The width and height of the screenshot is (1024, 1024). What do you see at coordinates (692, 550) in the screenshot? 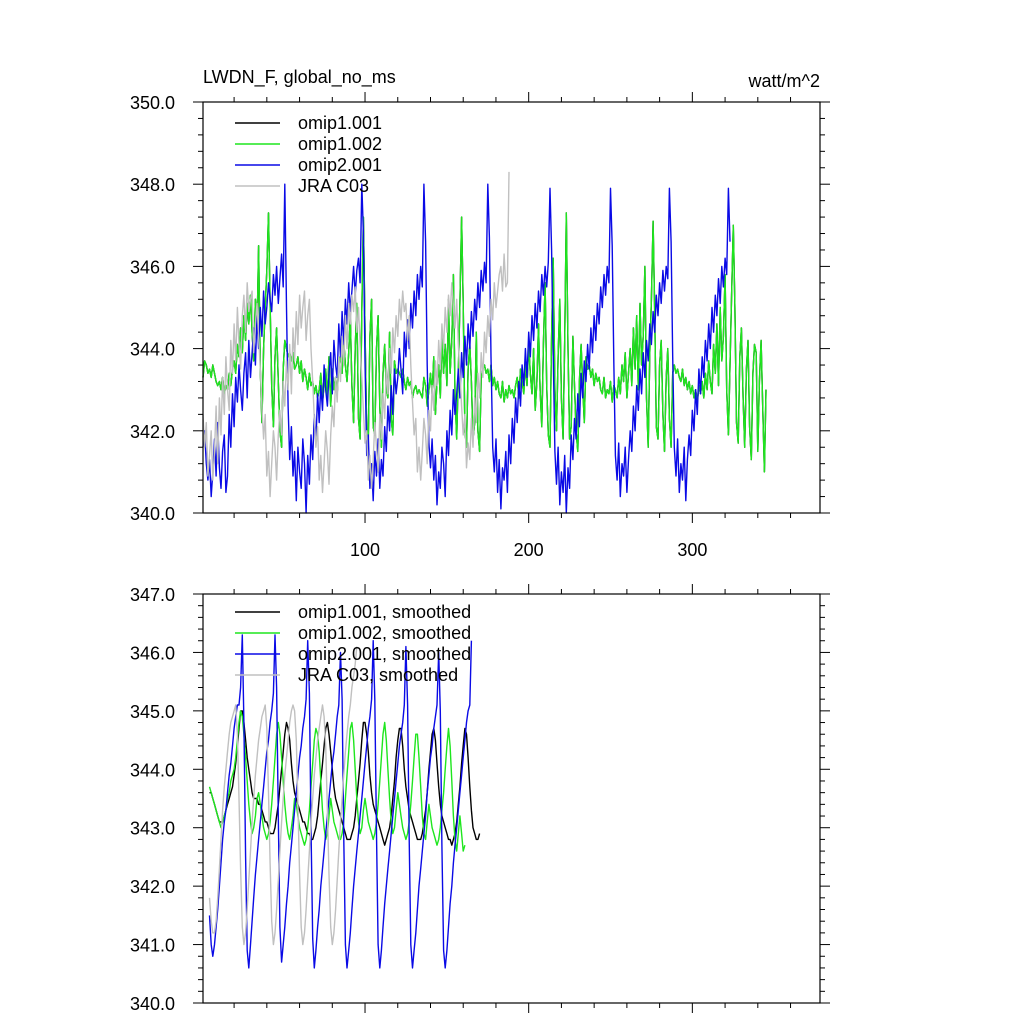
I see `x-tick-label: 300` at bounding box center [692, 550].